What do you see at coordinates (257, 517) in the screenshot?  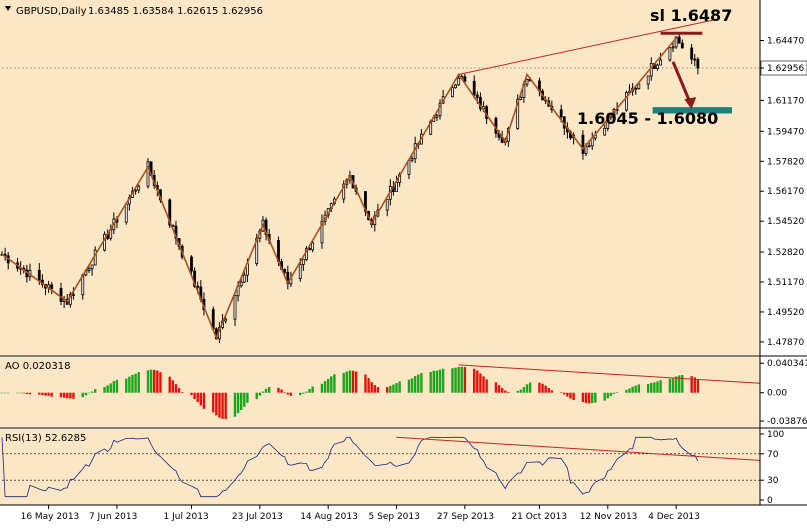 I see `time-tick-label: 23 Jul 2013` at bounding box center [257, 517].